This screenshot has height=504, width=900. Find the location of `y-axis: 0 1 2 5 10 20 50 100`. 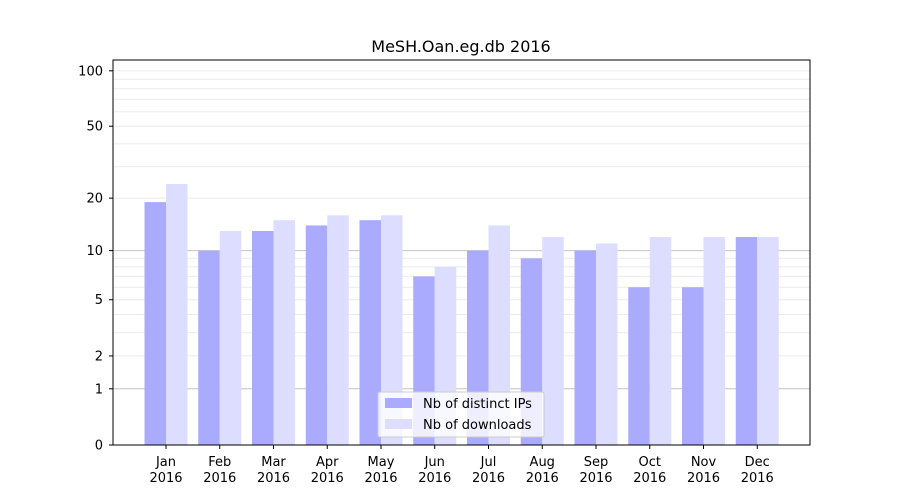

y-axis: 0 1 2 5 10 20 50 100 is located at coordinates (95, 259).